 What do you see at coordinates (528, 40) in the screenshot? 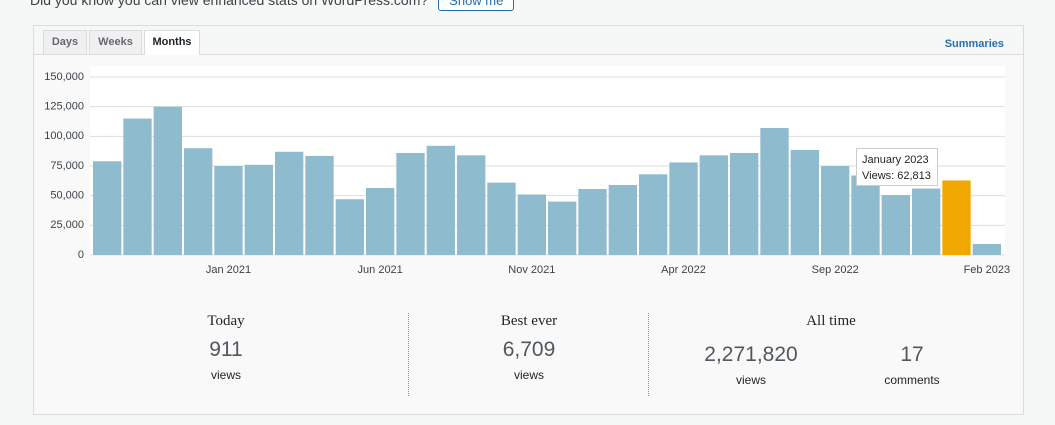
I see `tab-bar: Days Weeks Months Summaries` at bounding box center [528, 40].